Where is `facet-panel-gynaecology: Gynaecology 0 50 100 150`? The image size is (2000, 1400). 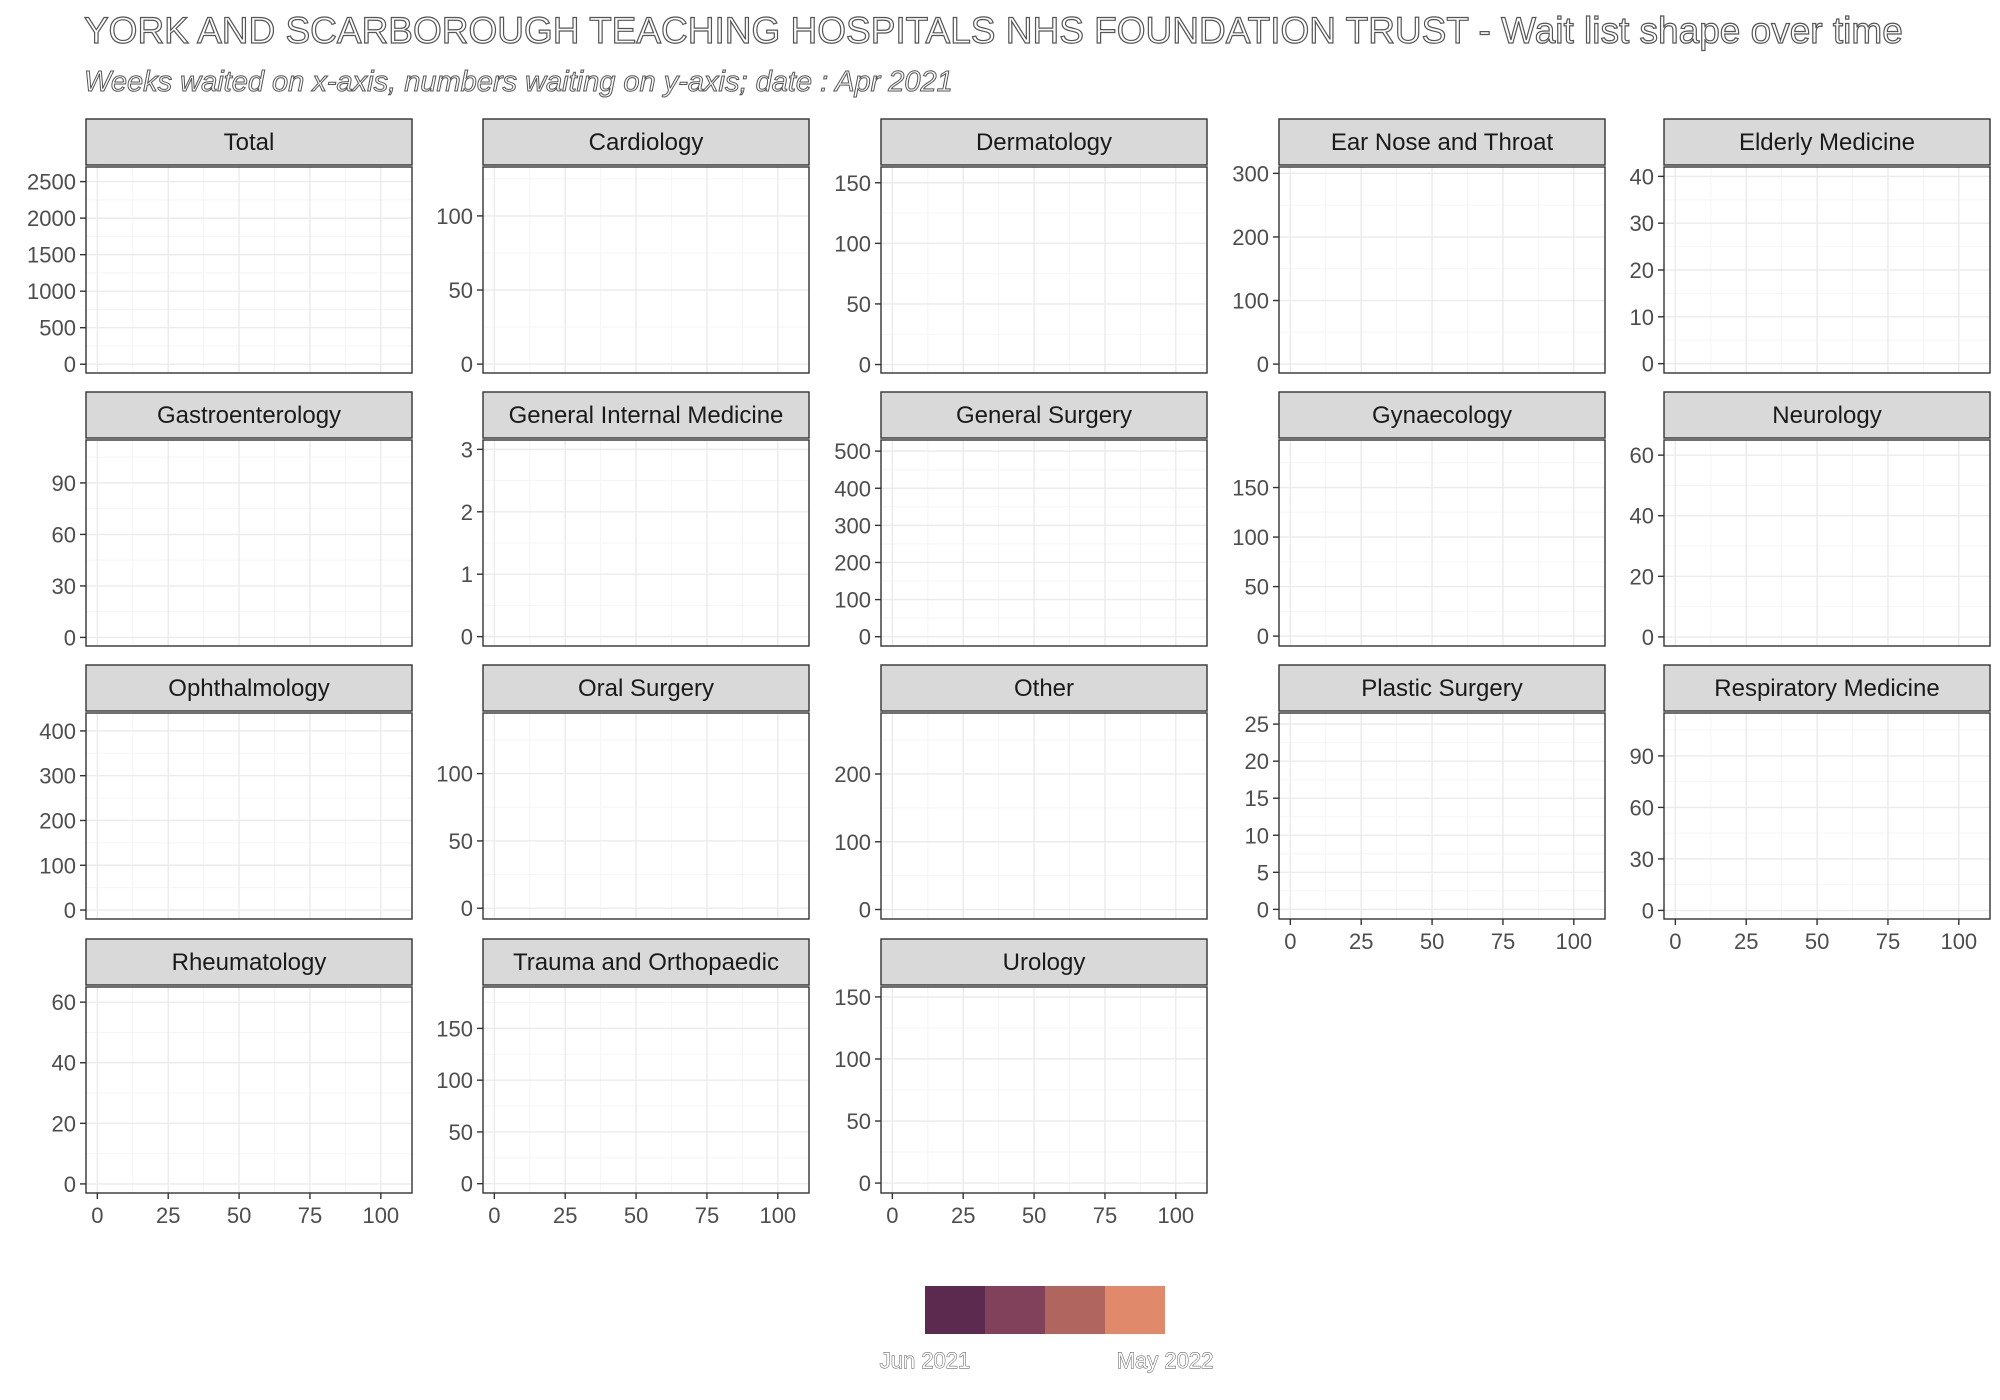
facet-panel-gynaecology: Gynaecology 0 50 100 150 is located at coordinates (1419, 520).